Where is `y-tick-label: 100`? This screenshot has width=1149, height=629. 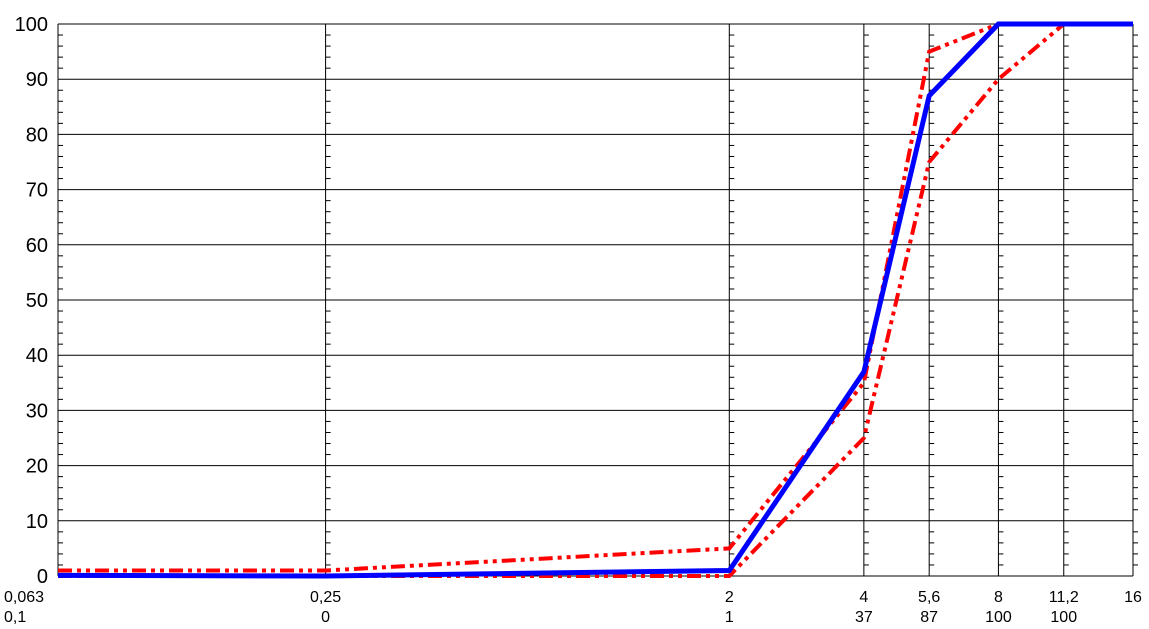
y-tick-label: 100 is located at coordinates (31, 25).